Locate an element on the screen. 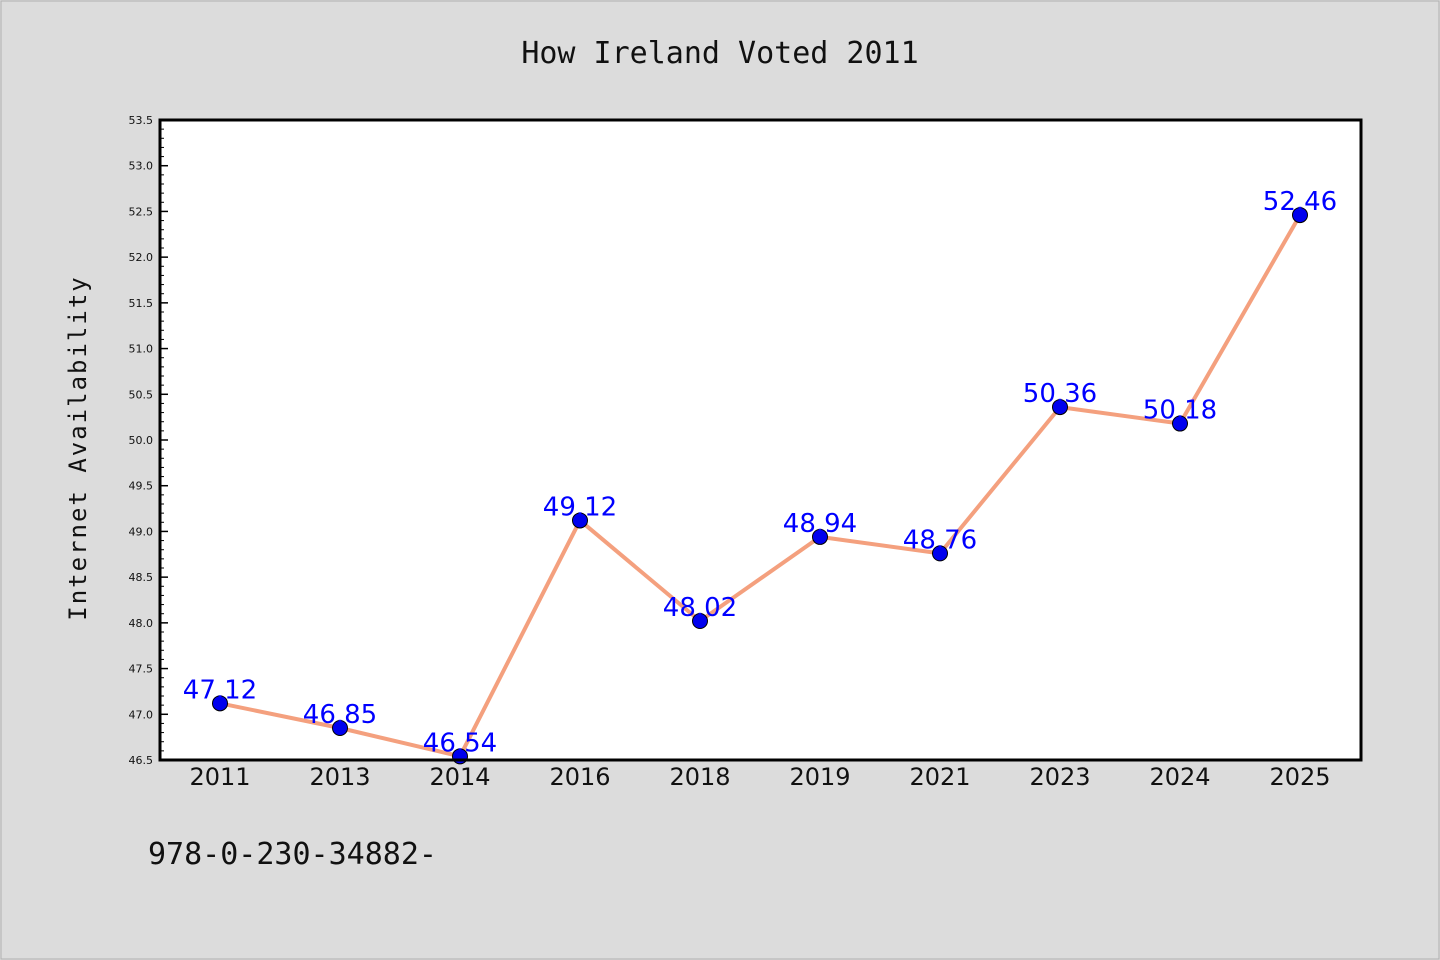 This screenshot has height=960, width=1440. chart-title: How Ireland Voted 2011 is located at coordinates (719, 53).